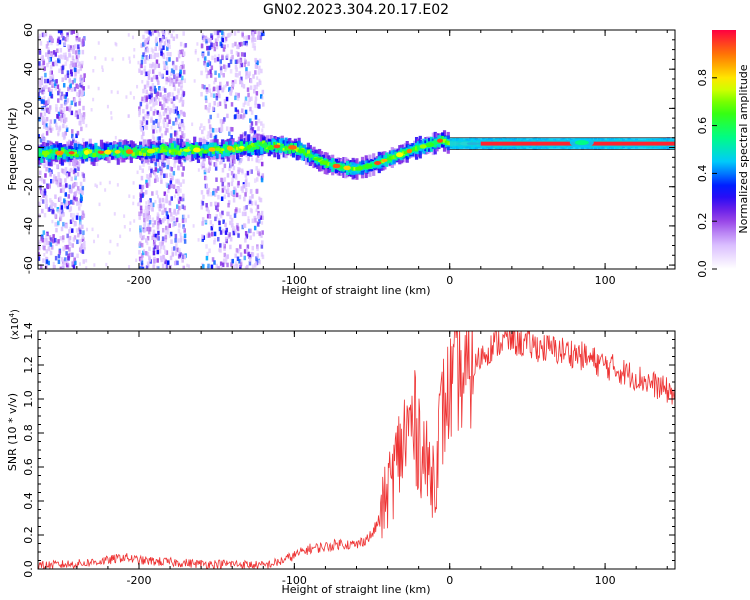 This screenshot has height=600, width=750. What do you see at coordinates (28, 226) in the screenshot?
I see `top-y-tick-label: -40` at bounding box center [28, 226].